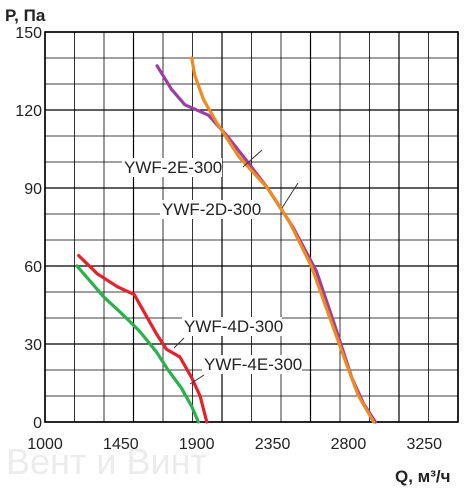 The height and width of the screenshot is (492, 472). What do you see at coordinates (197, 444) in the screenshot?
I see `x-tick-label: 1900` at bounding box center [197, 444].